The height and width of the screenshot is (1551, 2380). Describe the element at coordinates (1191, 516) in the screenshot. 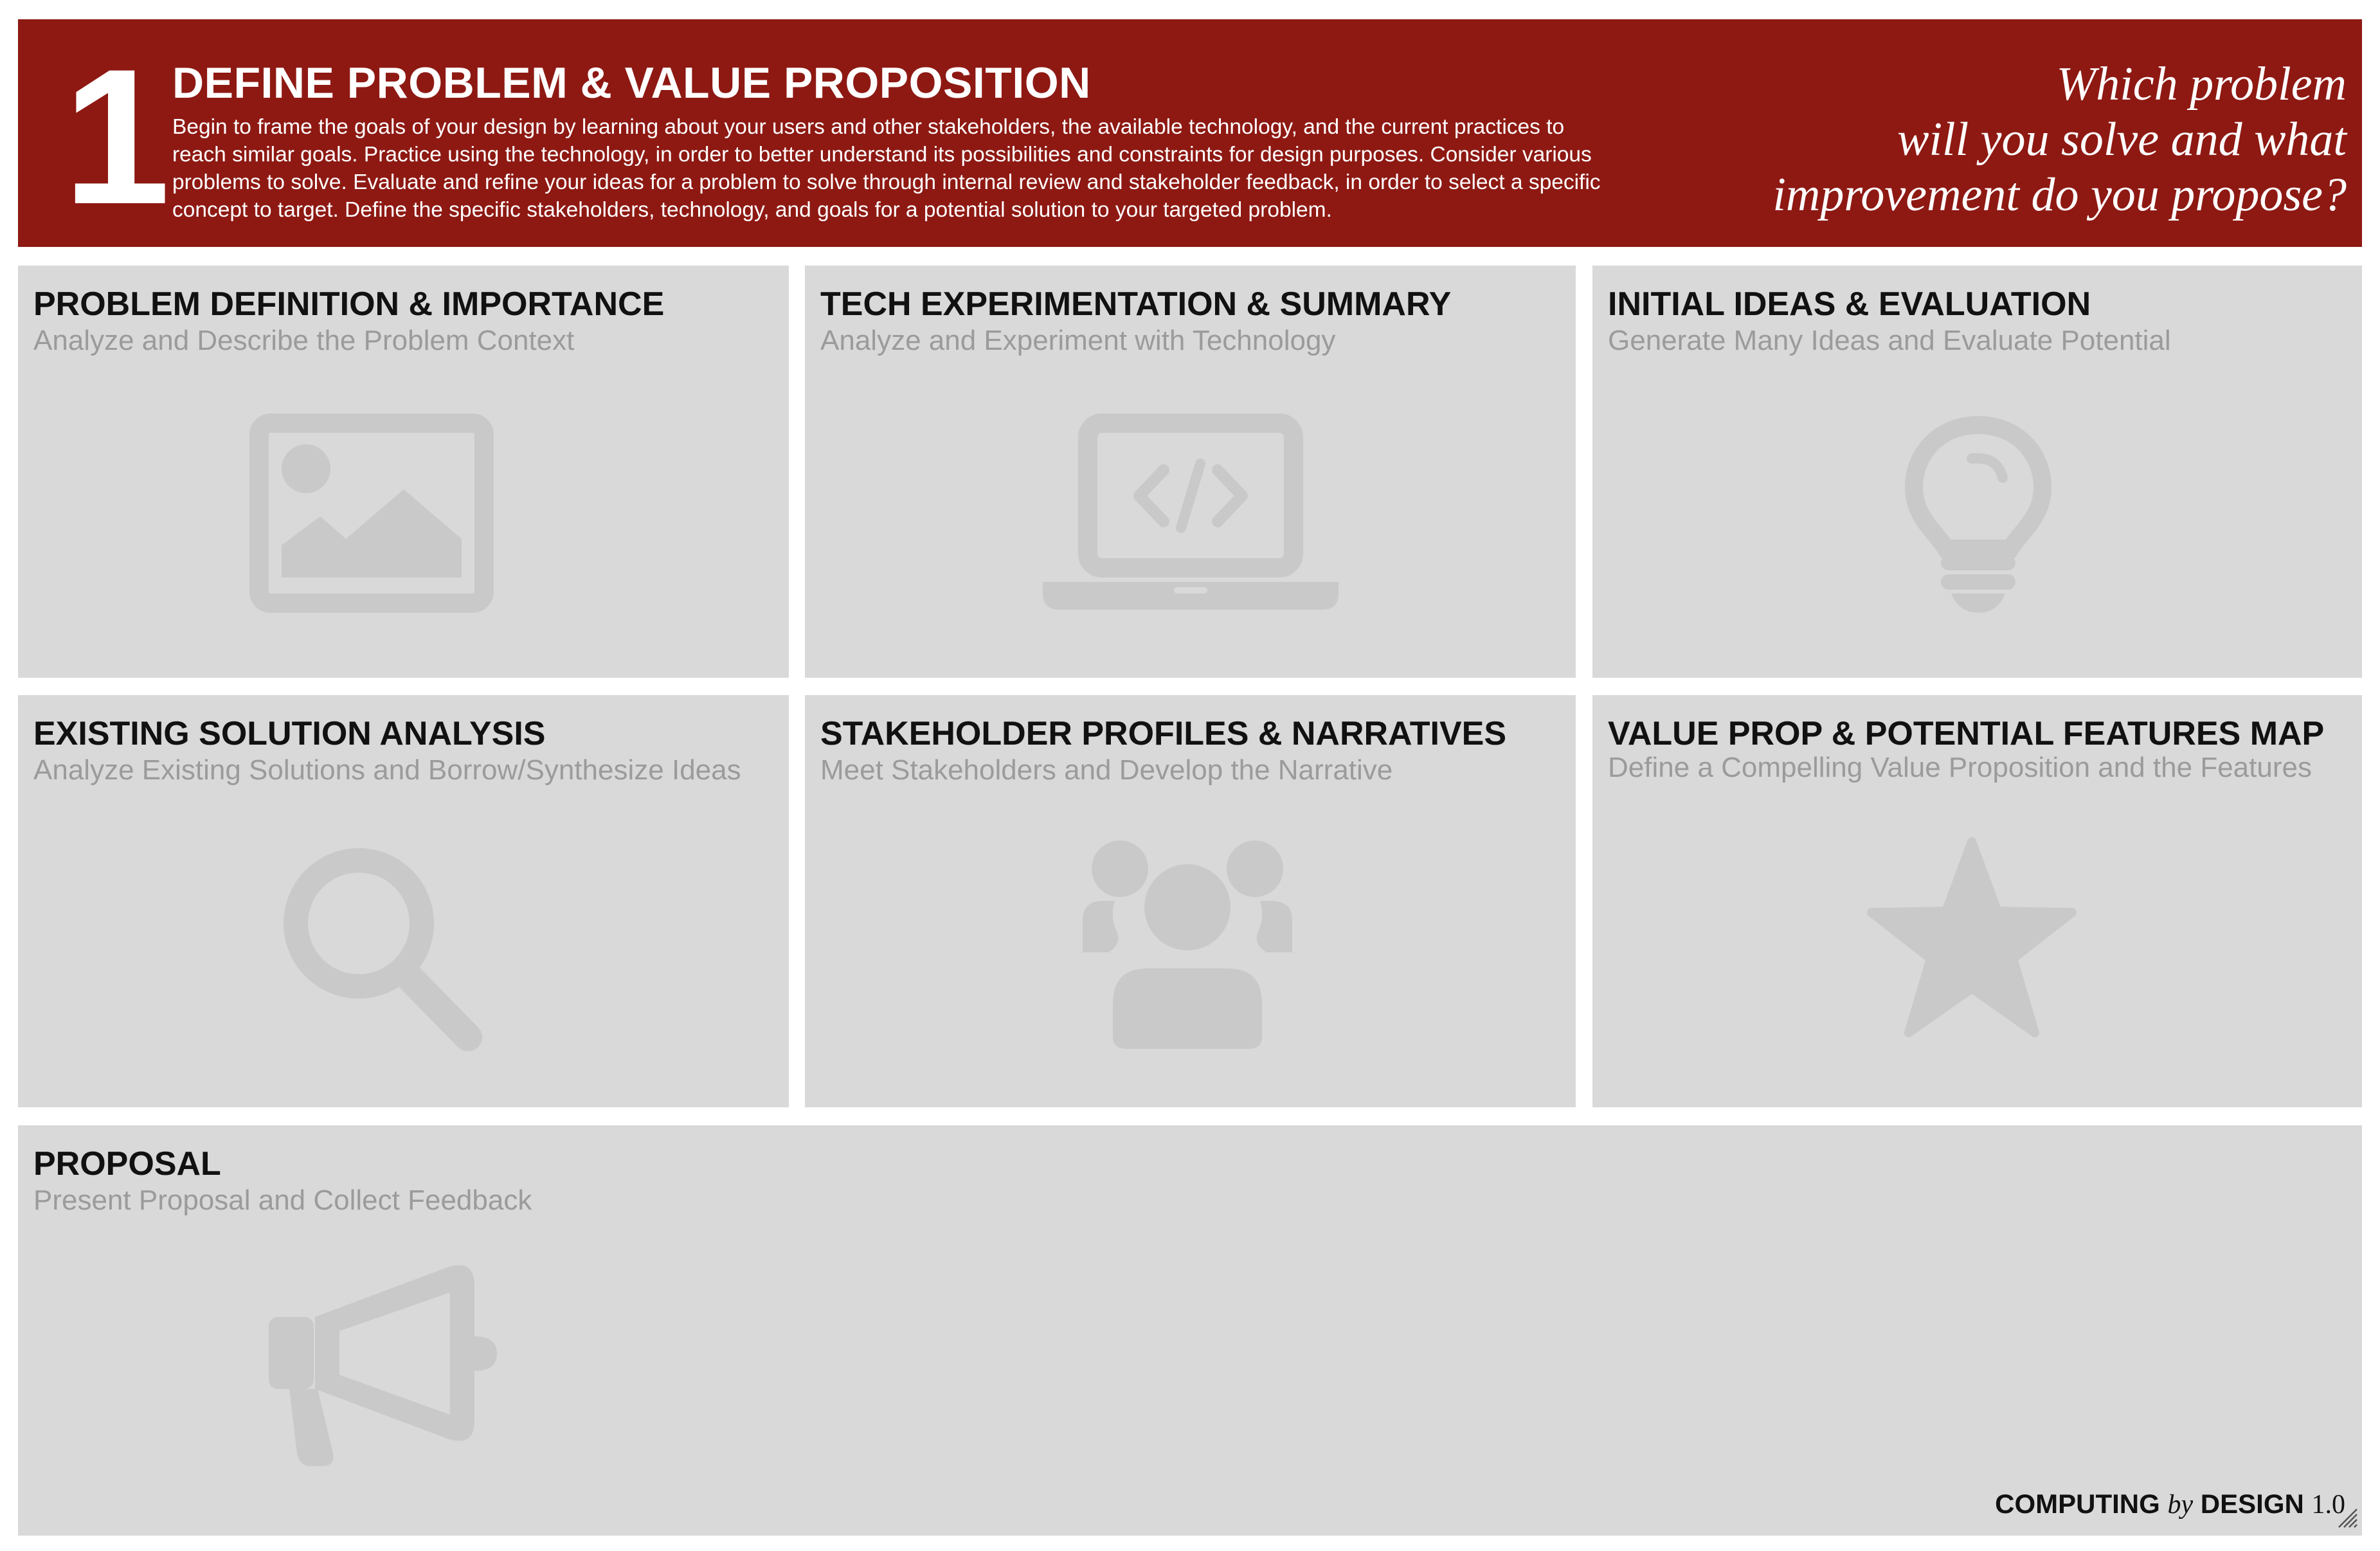

I see `laptop-code-icon` at that location.